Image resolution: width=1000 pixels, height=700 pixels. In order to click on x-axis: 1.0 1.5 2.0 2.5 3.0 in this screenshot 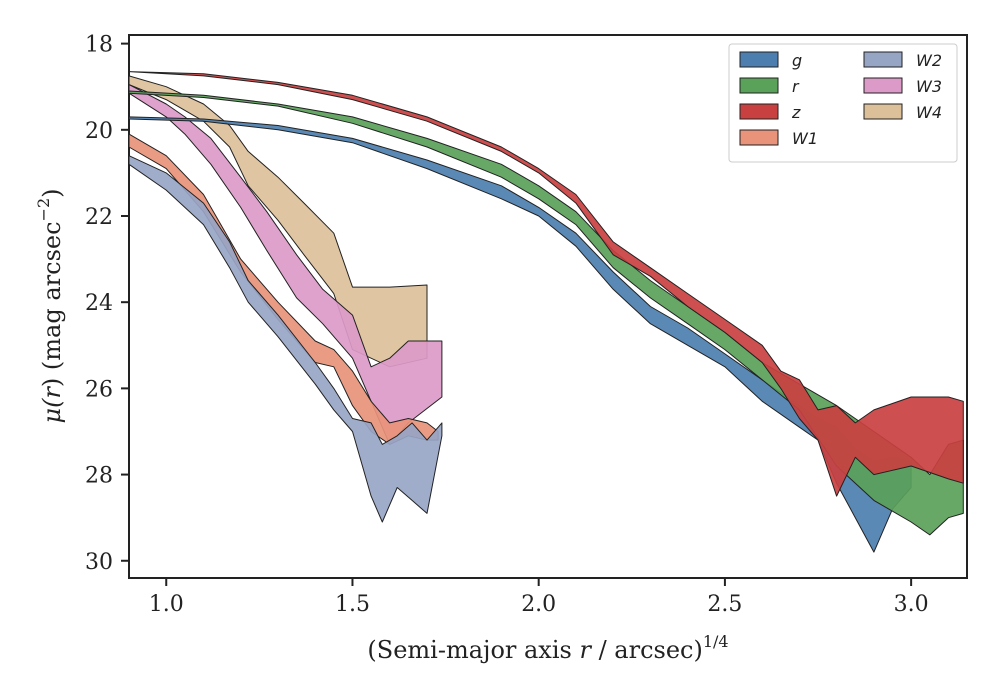, I will do `click(539, 597)`.